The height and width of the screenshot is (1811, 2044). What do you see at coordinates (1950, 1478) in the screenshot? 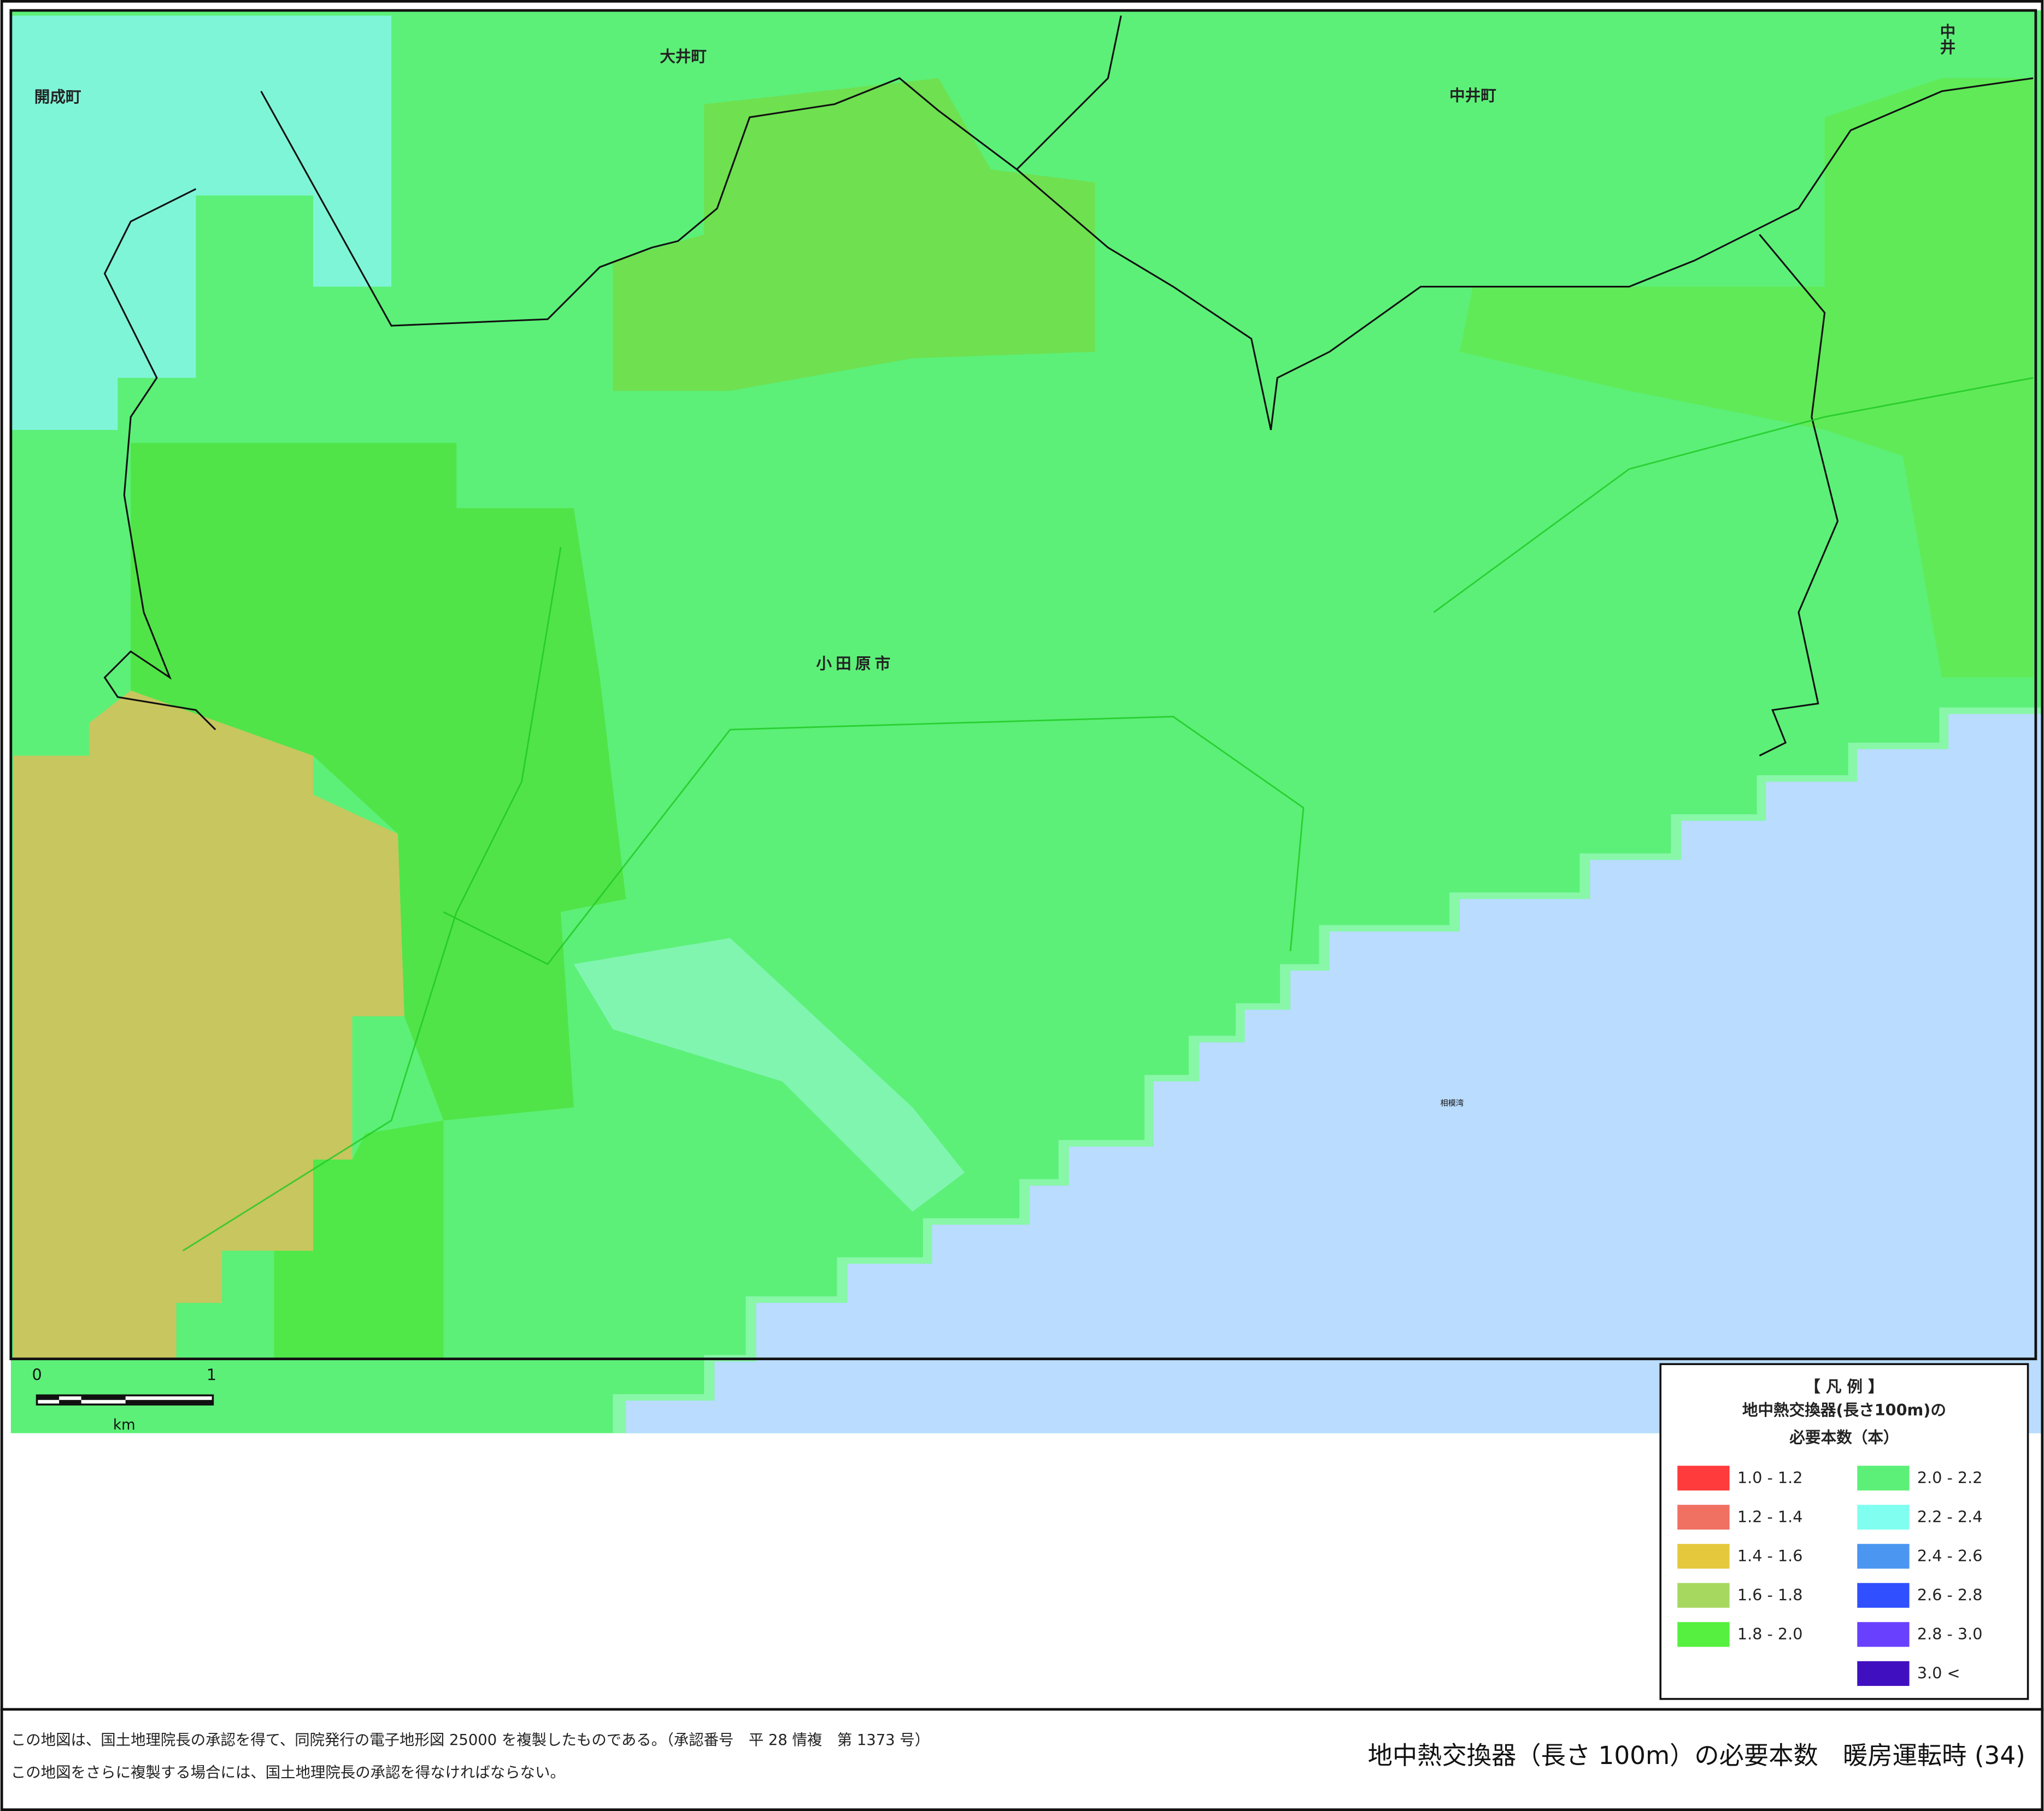
I see `legend-label: 2.0 - 2.2` at bounding box center [1950, 1478].